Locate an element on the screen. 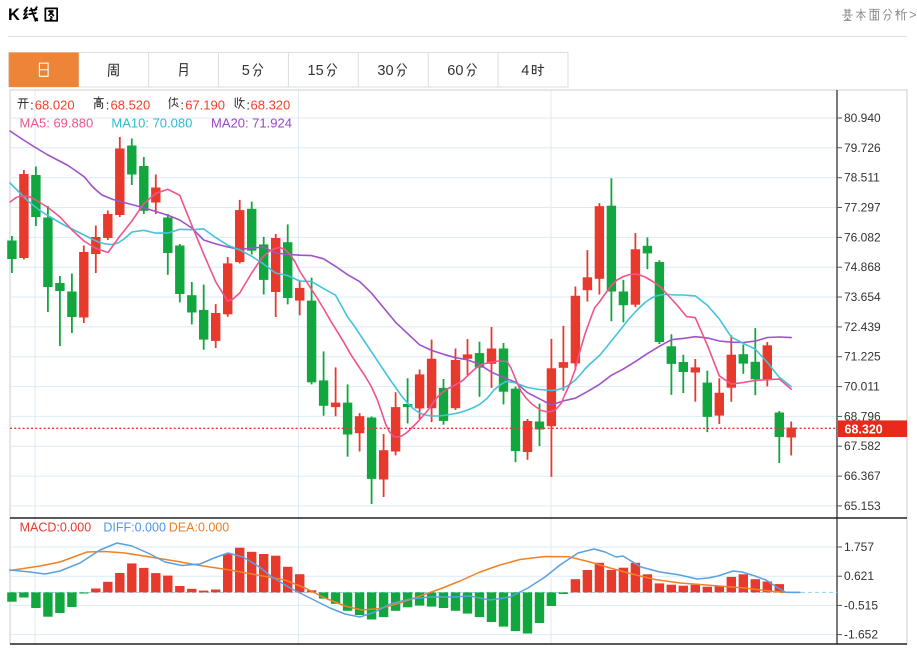  svg-text: 15 is located at coordinates (316, 71).